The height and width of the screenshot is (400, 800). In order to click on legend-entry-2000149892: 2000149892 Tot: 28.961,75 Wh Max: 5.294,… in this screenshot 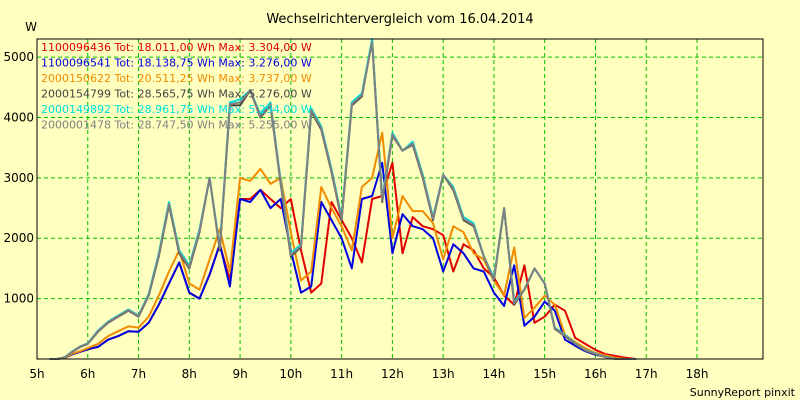, I will do `click(176, 109)`.